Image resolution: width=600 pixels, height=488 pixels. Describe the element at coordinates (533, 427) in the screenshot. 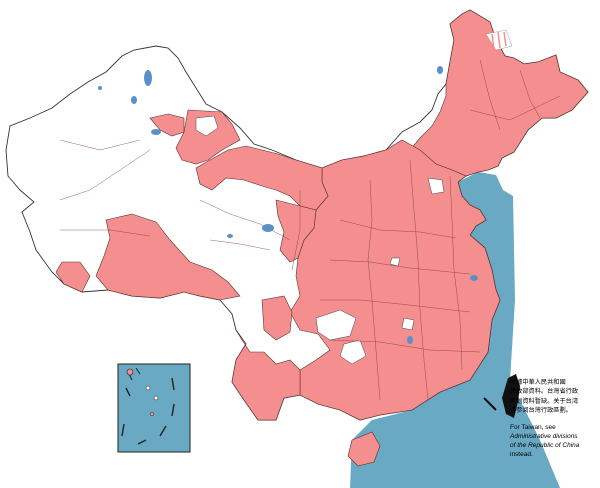

I see `note-line: For Taiwan, see` at that location.